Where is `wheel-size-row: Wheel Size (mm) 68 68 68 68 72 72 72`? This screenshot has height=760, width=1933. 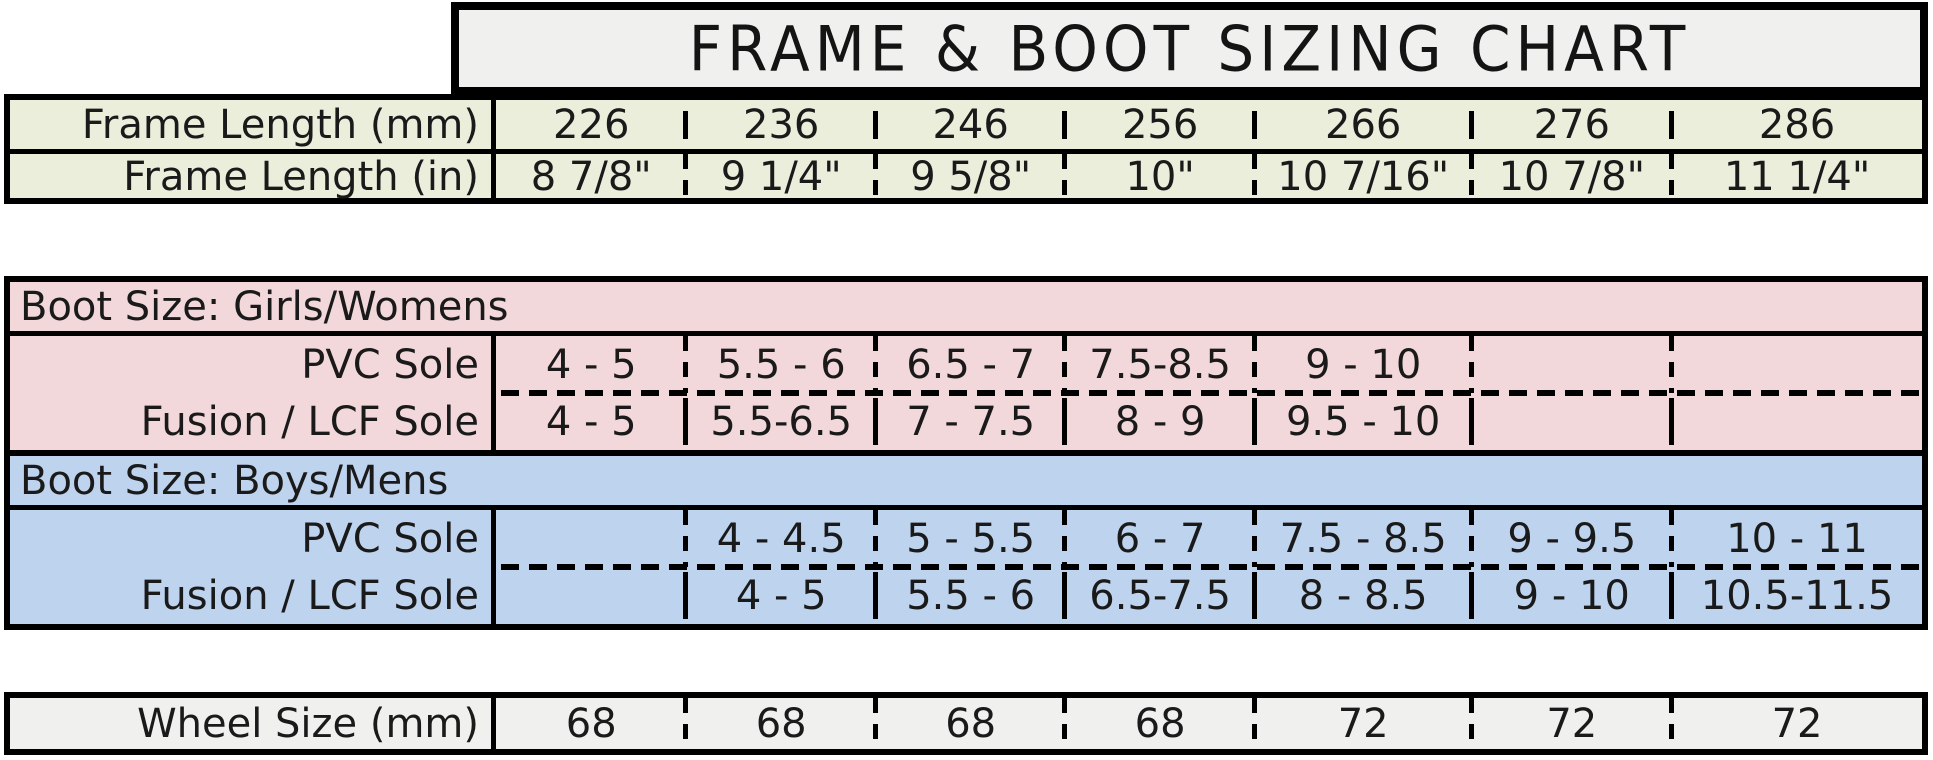 wheel-size-row: Wheel Size (mm) 68 68 68 68 72 72 72 is located at coordinates (966, 723).